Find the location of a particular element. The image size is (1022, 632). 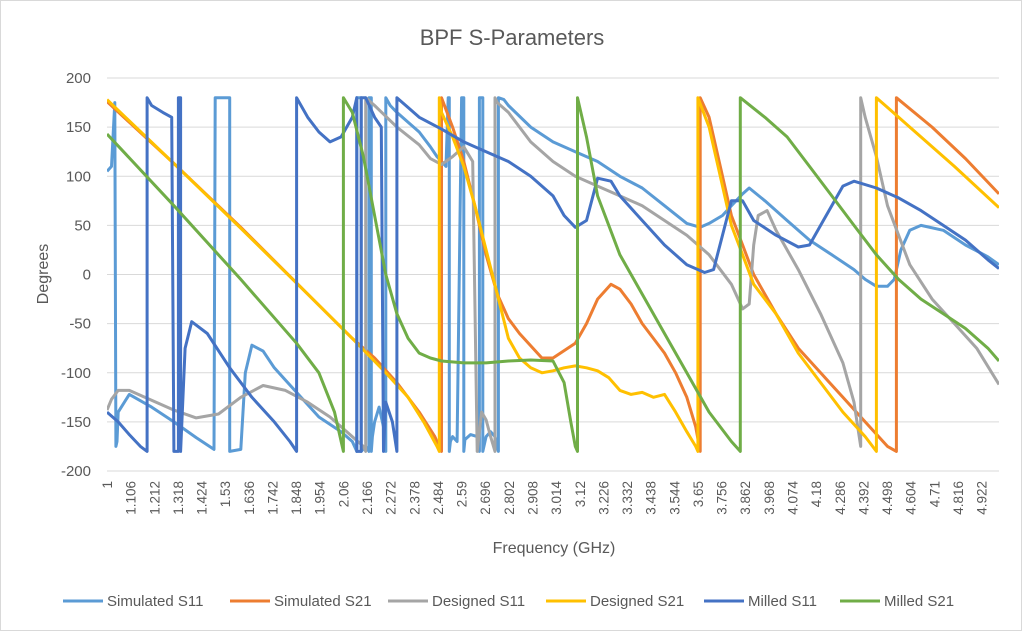

x-tick-label: 3.862 is located at coordinates (745, 498).